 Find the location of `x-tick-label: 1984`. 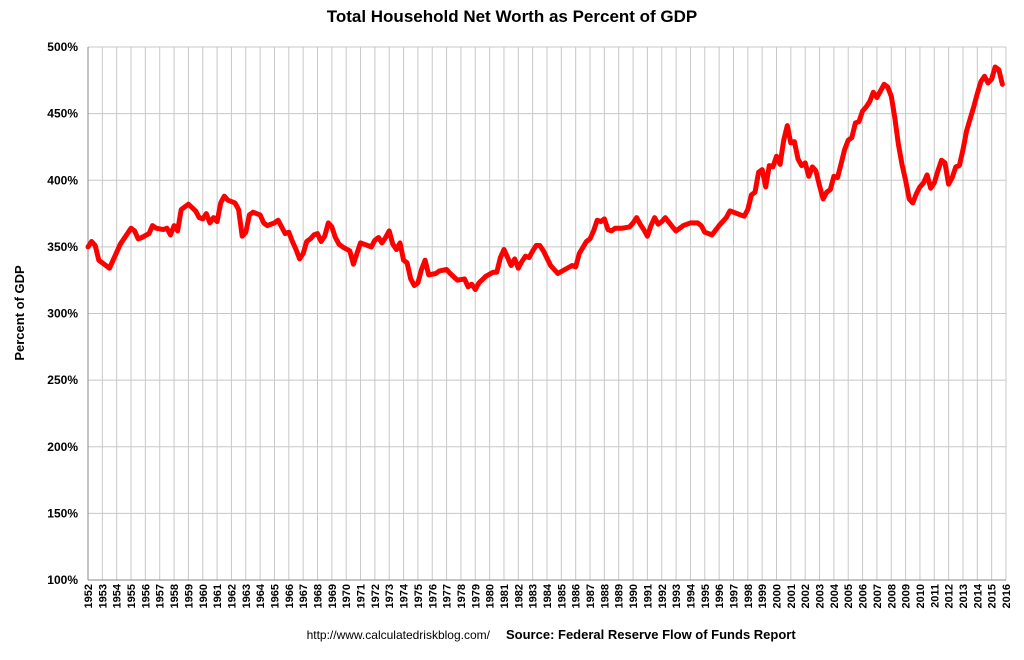

x-tick-label: 1984 is located at coordinates (548, 595).